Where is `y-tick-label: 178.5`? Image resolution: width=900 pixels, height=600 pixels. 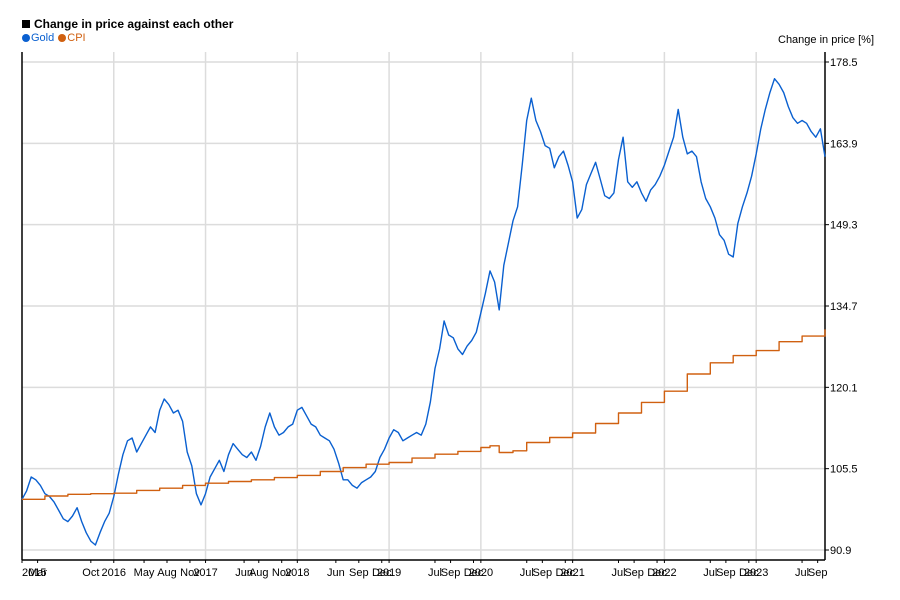 y-tick-label: 178.5 is located at coordinates (844, 63).